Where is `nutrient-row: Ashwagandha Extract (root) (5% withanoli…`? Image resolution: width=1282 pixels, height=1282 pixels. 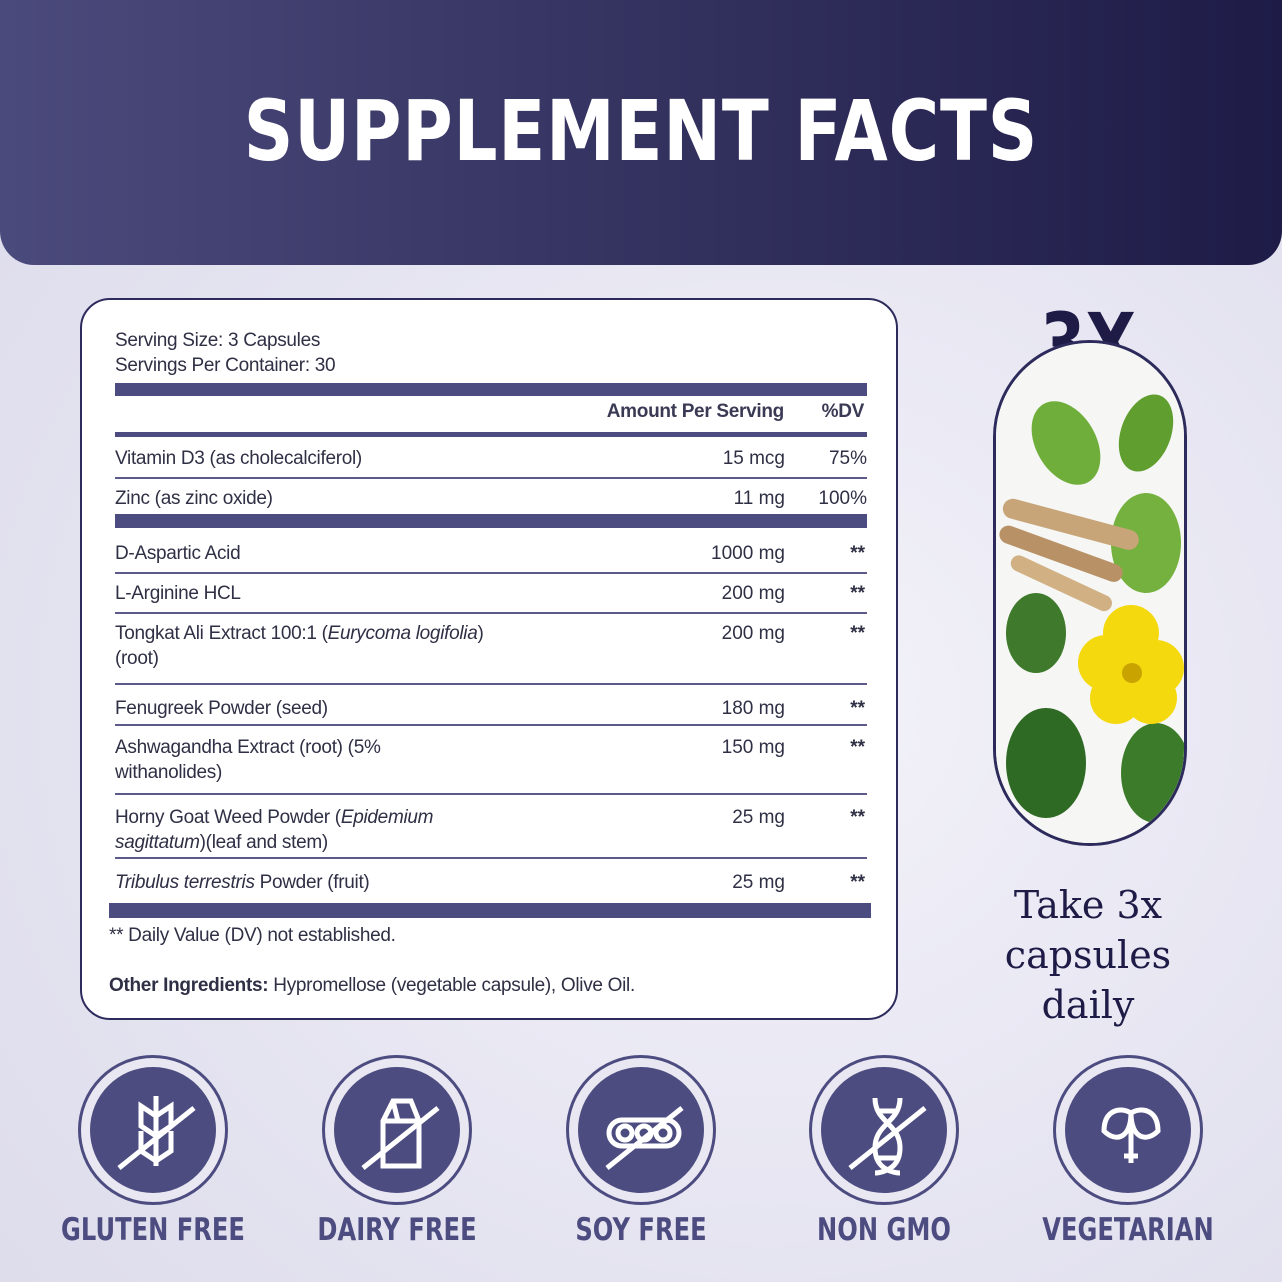 nutrient-row: Ashwagandha Extract (root) (5% withanoli… is located at coordinates (491, 765).